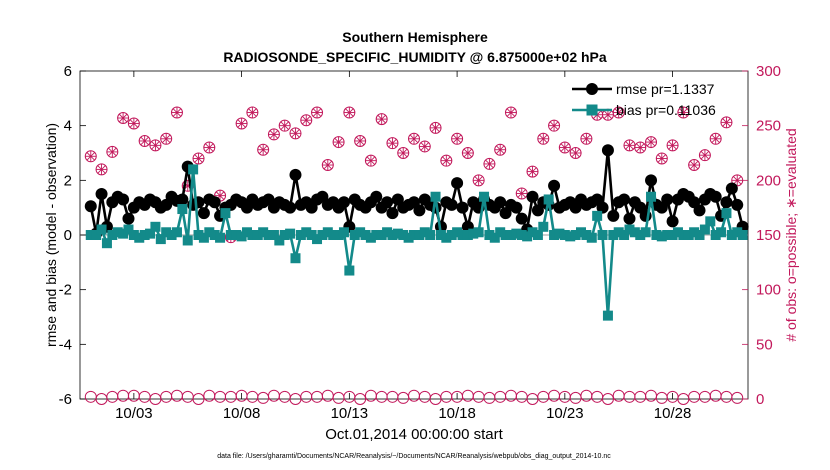 The width and height of the screenshot is (830, 470). Describe the element at coordinates (673, 413) in the screenshot. I see `x-tick-label: 10/28` at that location.